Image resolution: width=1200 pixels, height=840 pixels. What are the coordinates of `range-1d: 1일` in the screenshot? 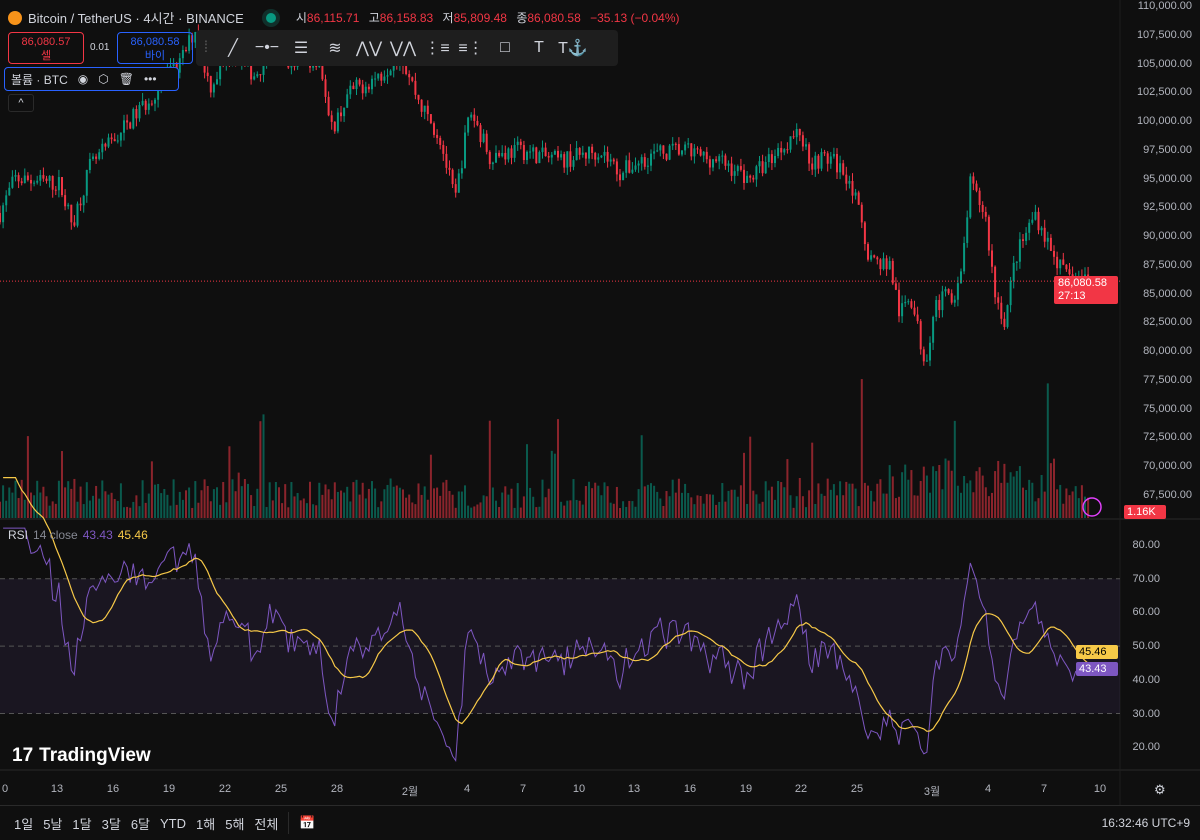 It's located at (24, 824).